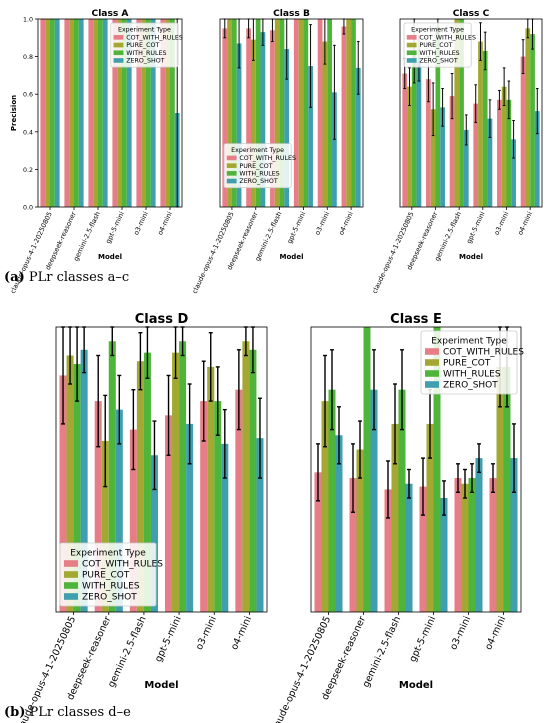 Image resolution: width=550 pixels, height=723 pixels. I want to click on x-tick-label: claude-opus-4-1-20250805, so click(301, 669).